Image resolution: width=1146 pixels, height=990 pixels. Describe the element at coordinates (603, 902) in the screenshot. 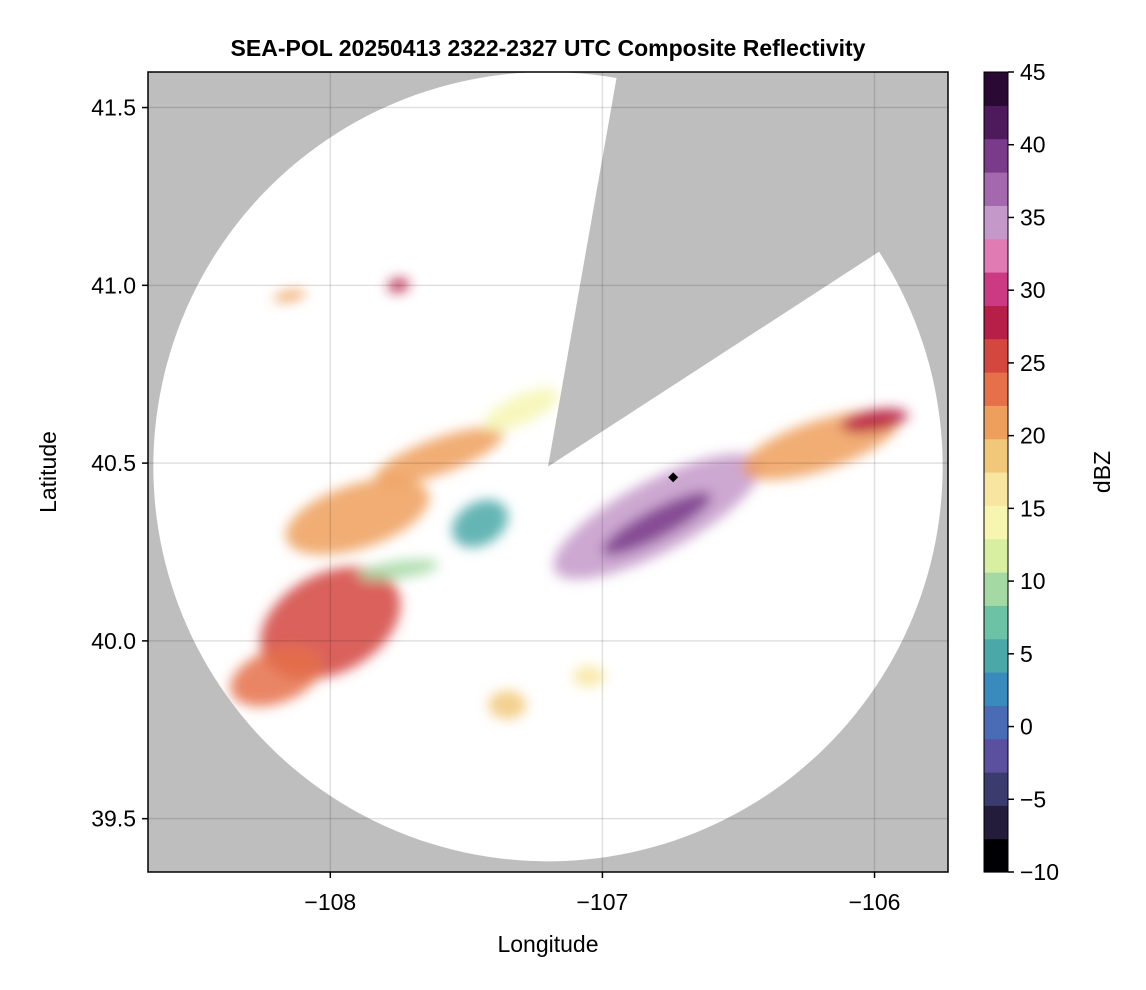

I see `x-tick-label: −107` at that location.